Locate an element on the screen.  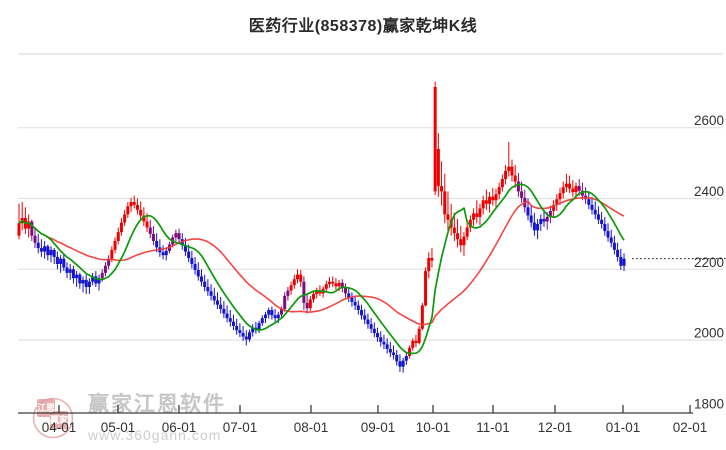
x-axis-label: 02-01 is located at coordinates (690, 427).